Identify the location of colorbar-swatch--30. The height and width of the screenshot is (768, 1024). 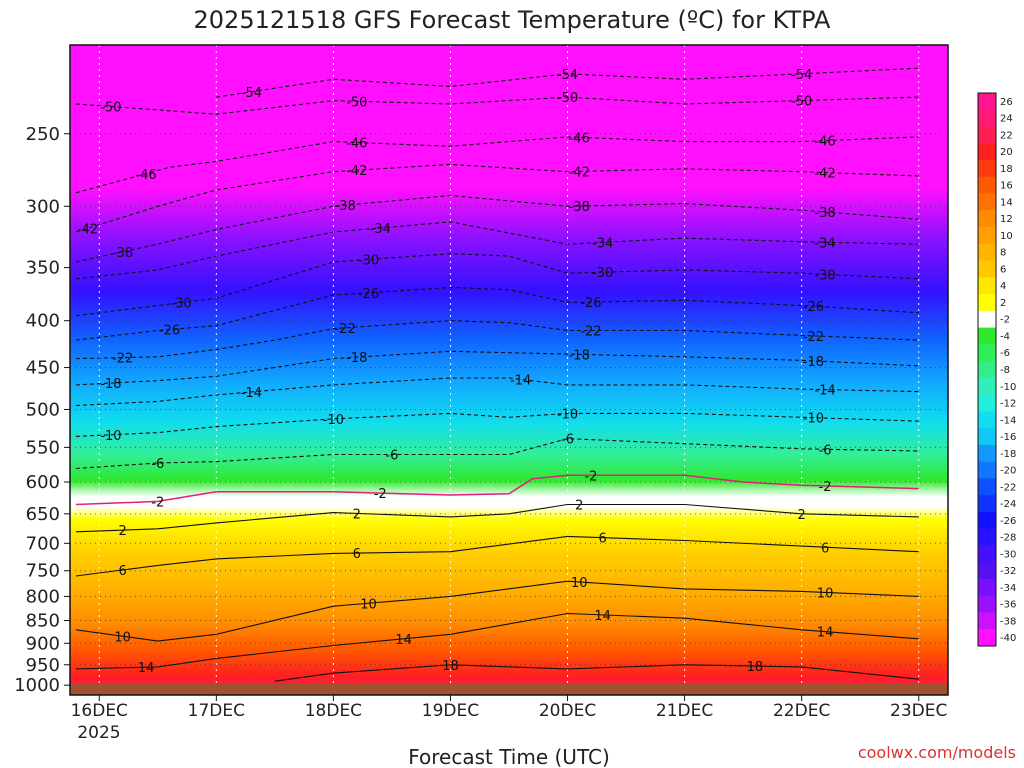
(987, 554).